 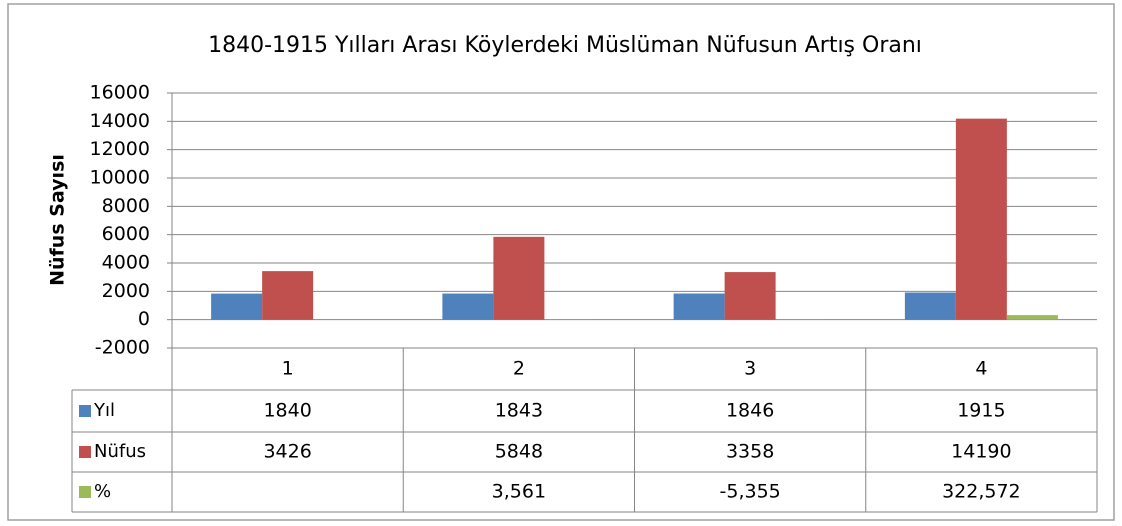 What do you see at coordinates (519, 452) in the screenshot?
I see `table-value: 5848` at bounding box center [519, 452].